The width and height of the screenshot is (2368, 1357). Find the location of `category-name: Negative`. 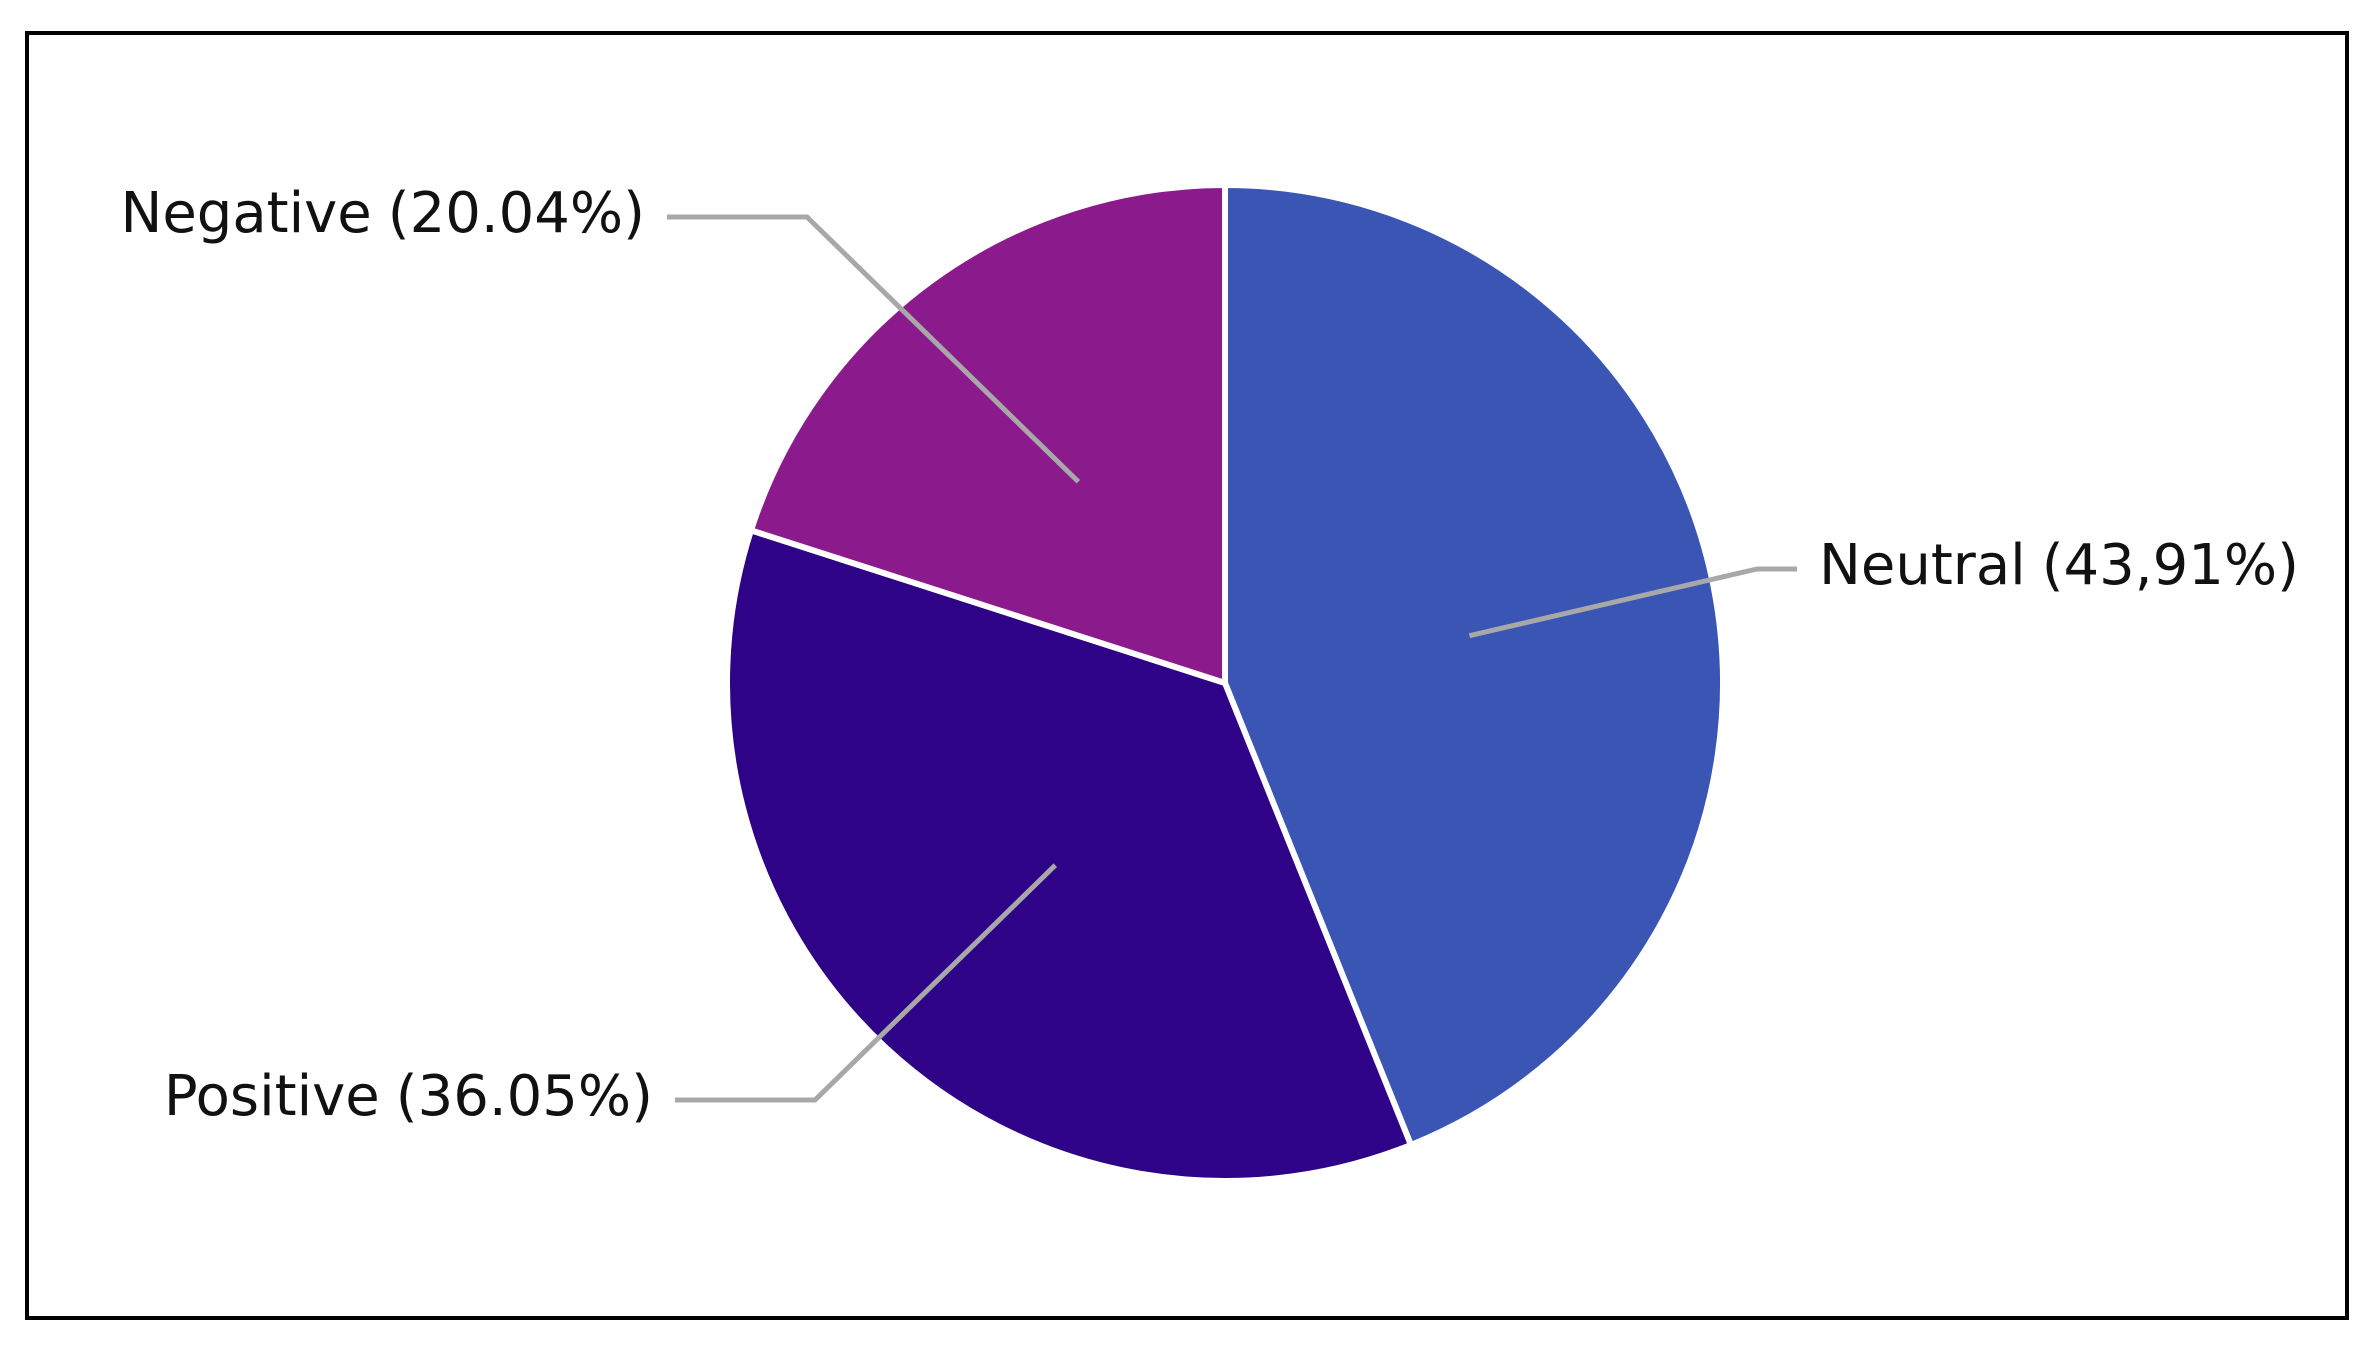

category-name: Negative is located at coordinates (245, 213).